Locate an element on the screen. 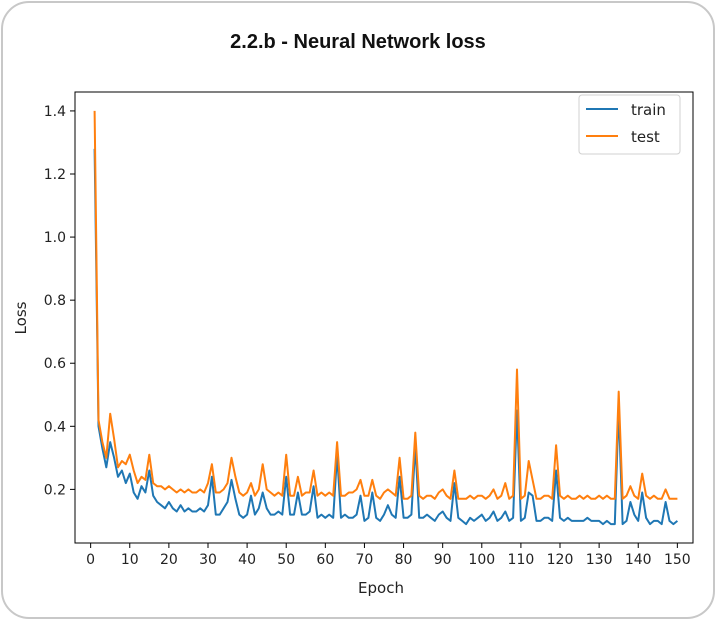 The height and width of the screenshot is (624, 720). x-tick-label: 50 is located at coordinates (286, 560).